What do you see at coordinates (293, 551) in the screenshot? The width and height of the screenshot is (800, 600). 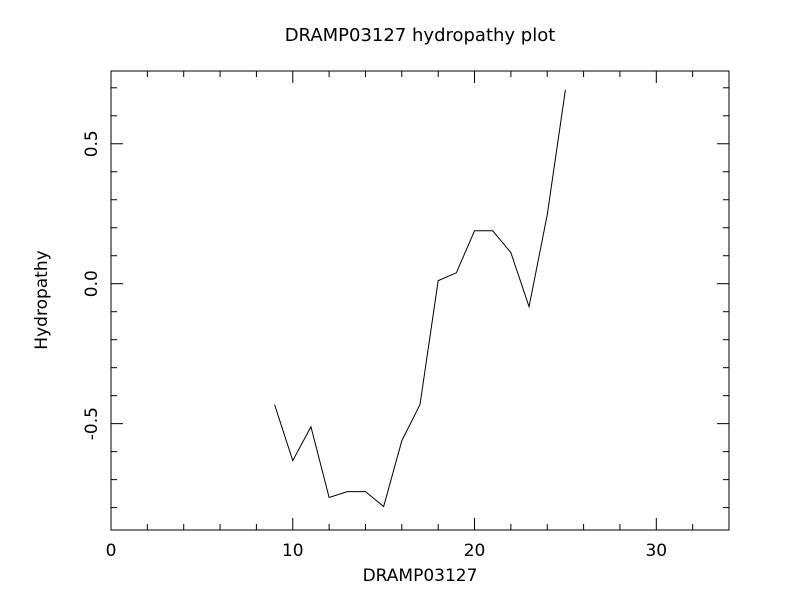 I see `x-tick-label: 10` at bounding box center [293, 551].